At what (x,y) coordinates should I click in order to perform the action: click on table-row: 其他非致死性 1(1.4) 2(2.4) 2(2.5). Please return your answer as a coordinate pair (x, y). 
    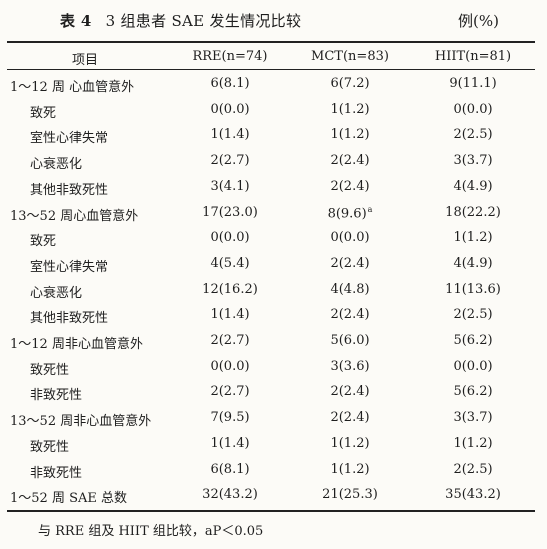
    Looking at the image, I should click on (273, 316).